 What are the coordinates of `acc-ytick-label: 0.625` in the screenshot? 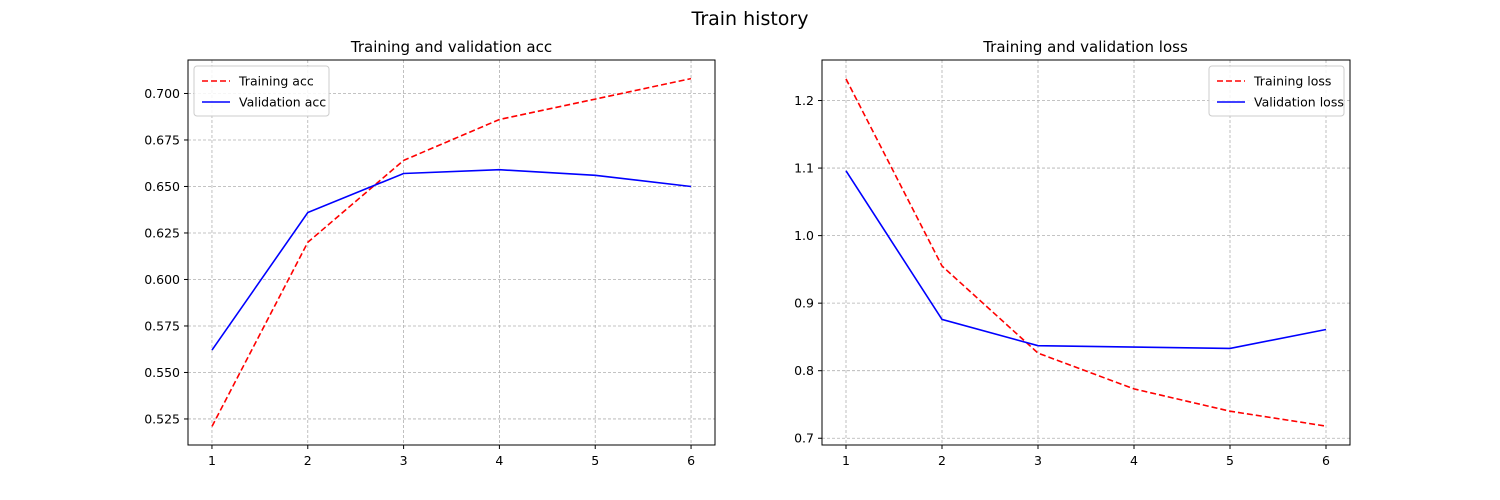 It's located at (162, 232).